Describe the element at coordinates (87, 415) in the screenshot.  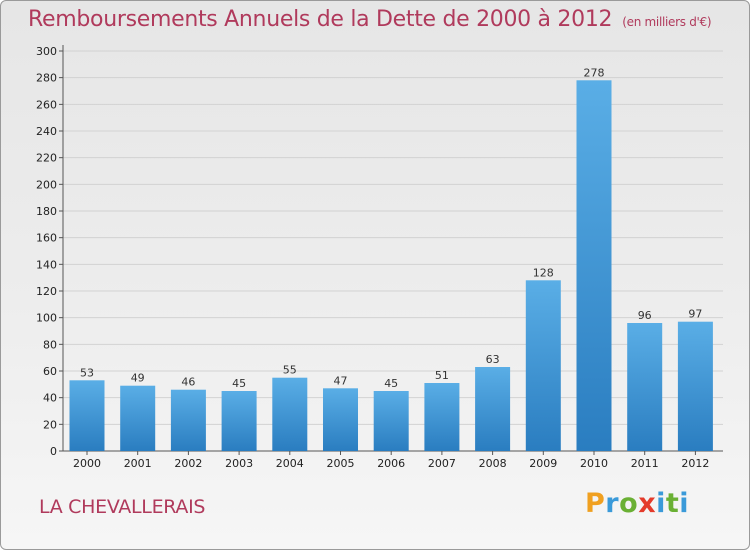
I see `bar-2000` at that location.